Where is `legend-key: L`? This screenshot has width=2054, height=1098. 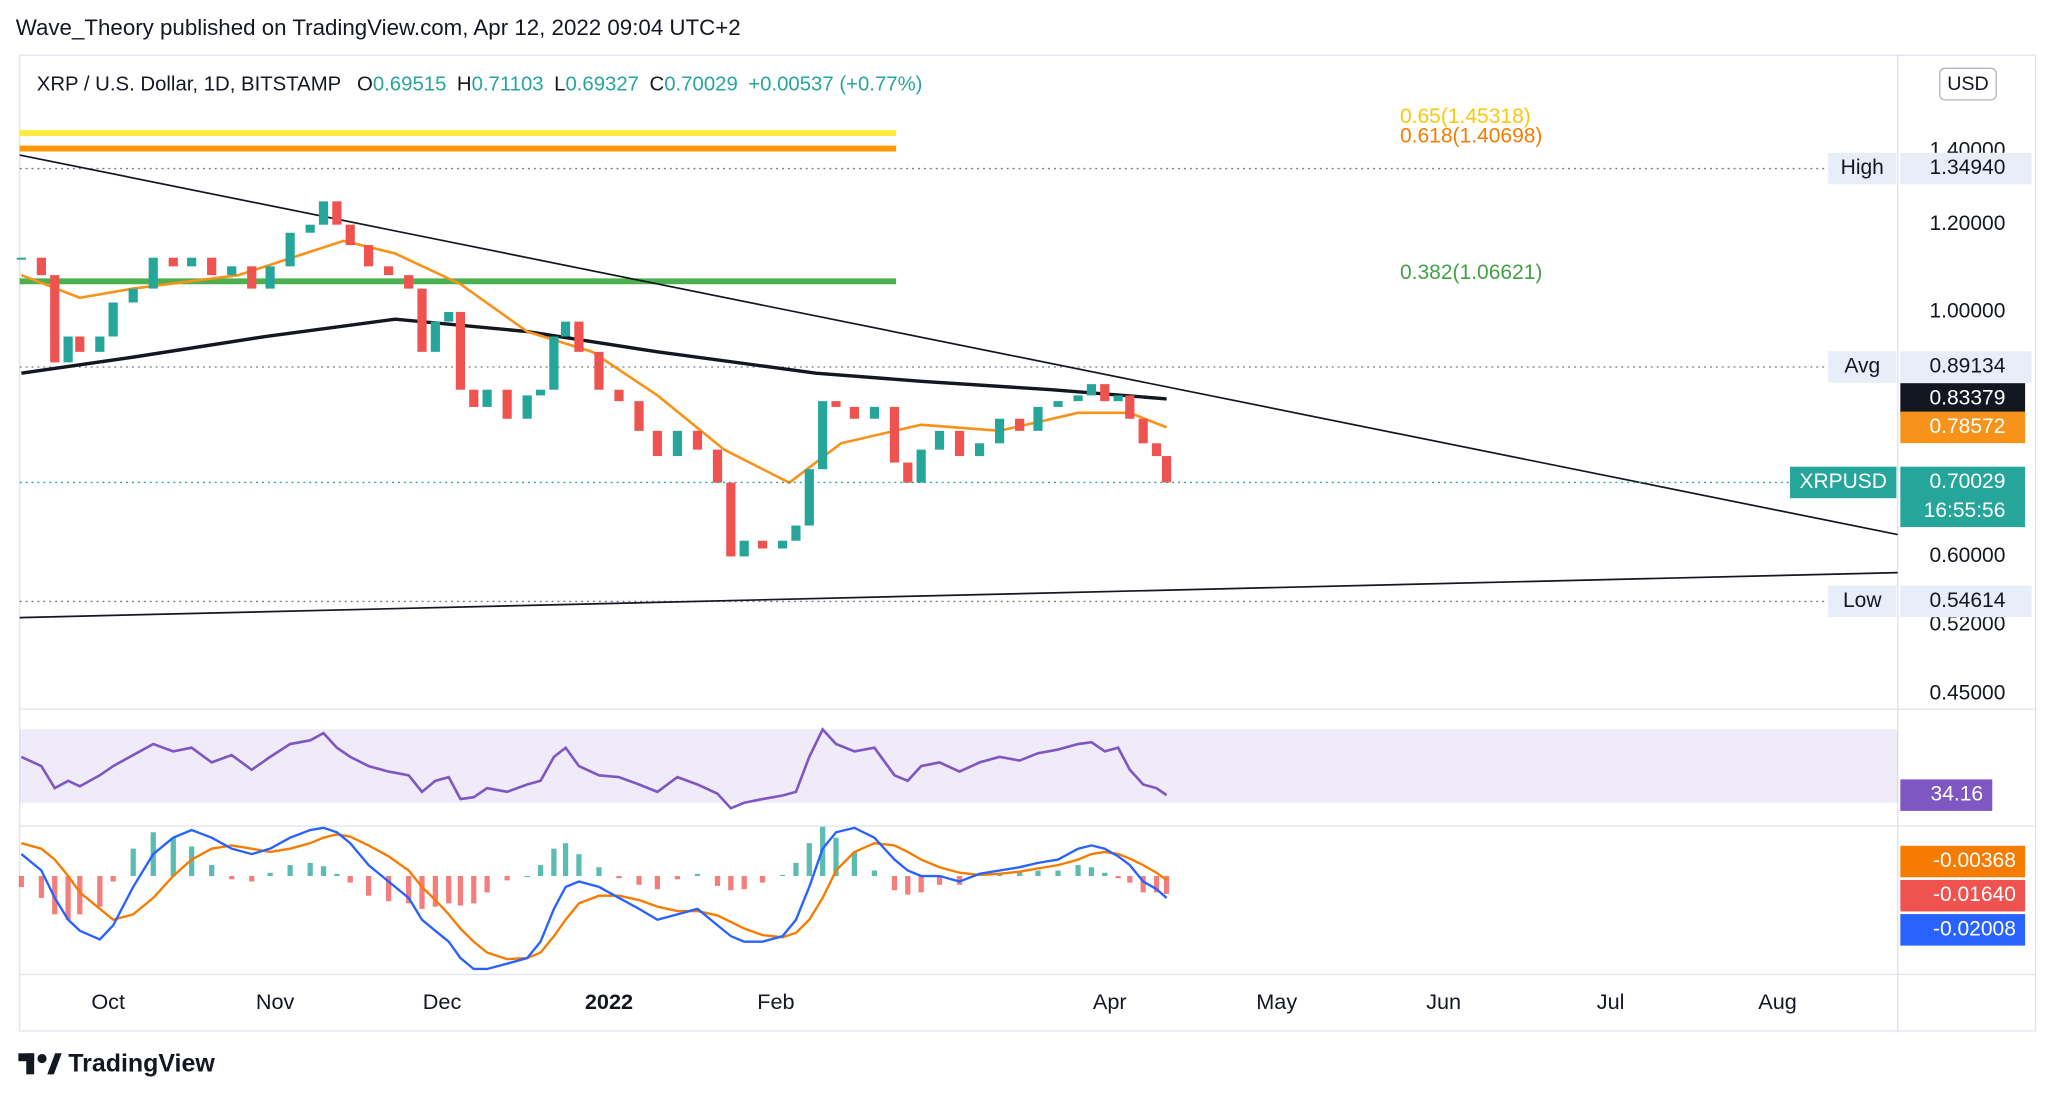 legend-key: L is located at coordinates (559, 85).